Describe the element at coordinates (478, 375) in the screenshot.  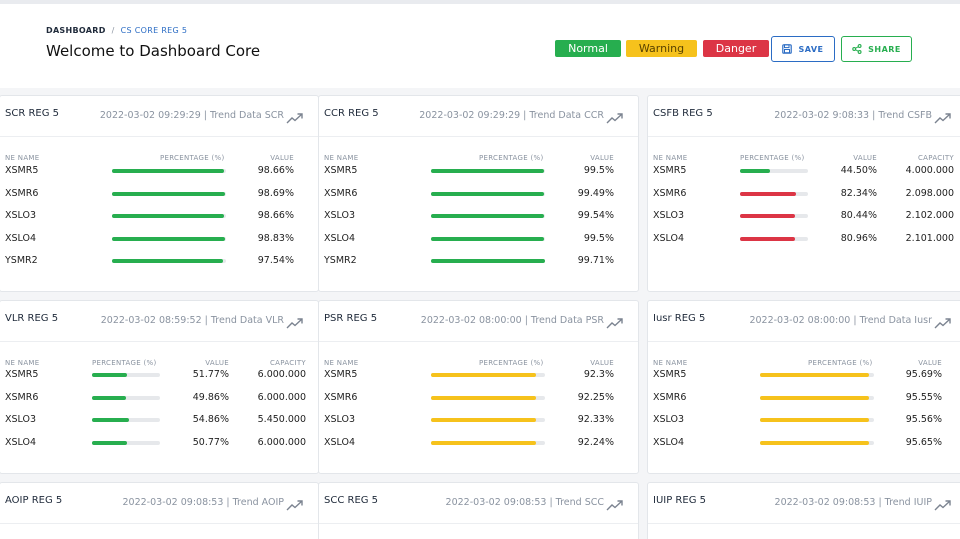
I see `table-row: XSMR5 92.3%` at that location.